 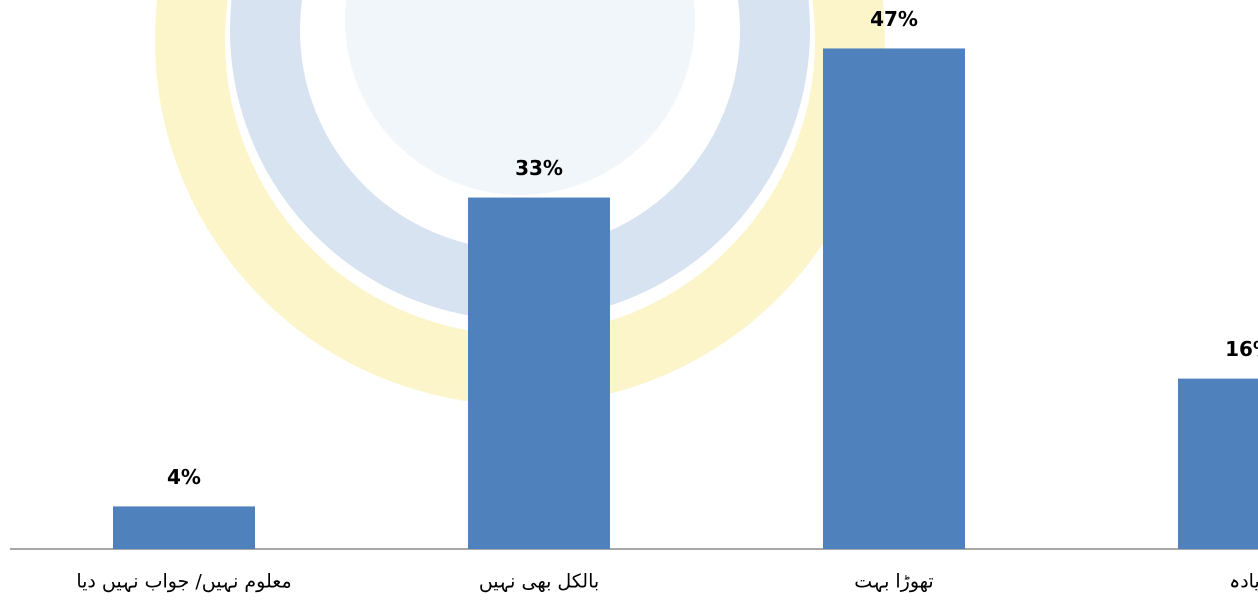 What do you see at coordinates (539, 168) in the screenshot?
I see `data-label: 33%` at bounding box center [539, 168].